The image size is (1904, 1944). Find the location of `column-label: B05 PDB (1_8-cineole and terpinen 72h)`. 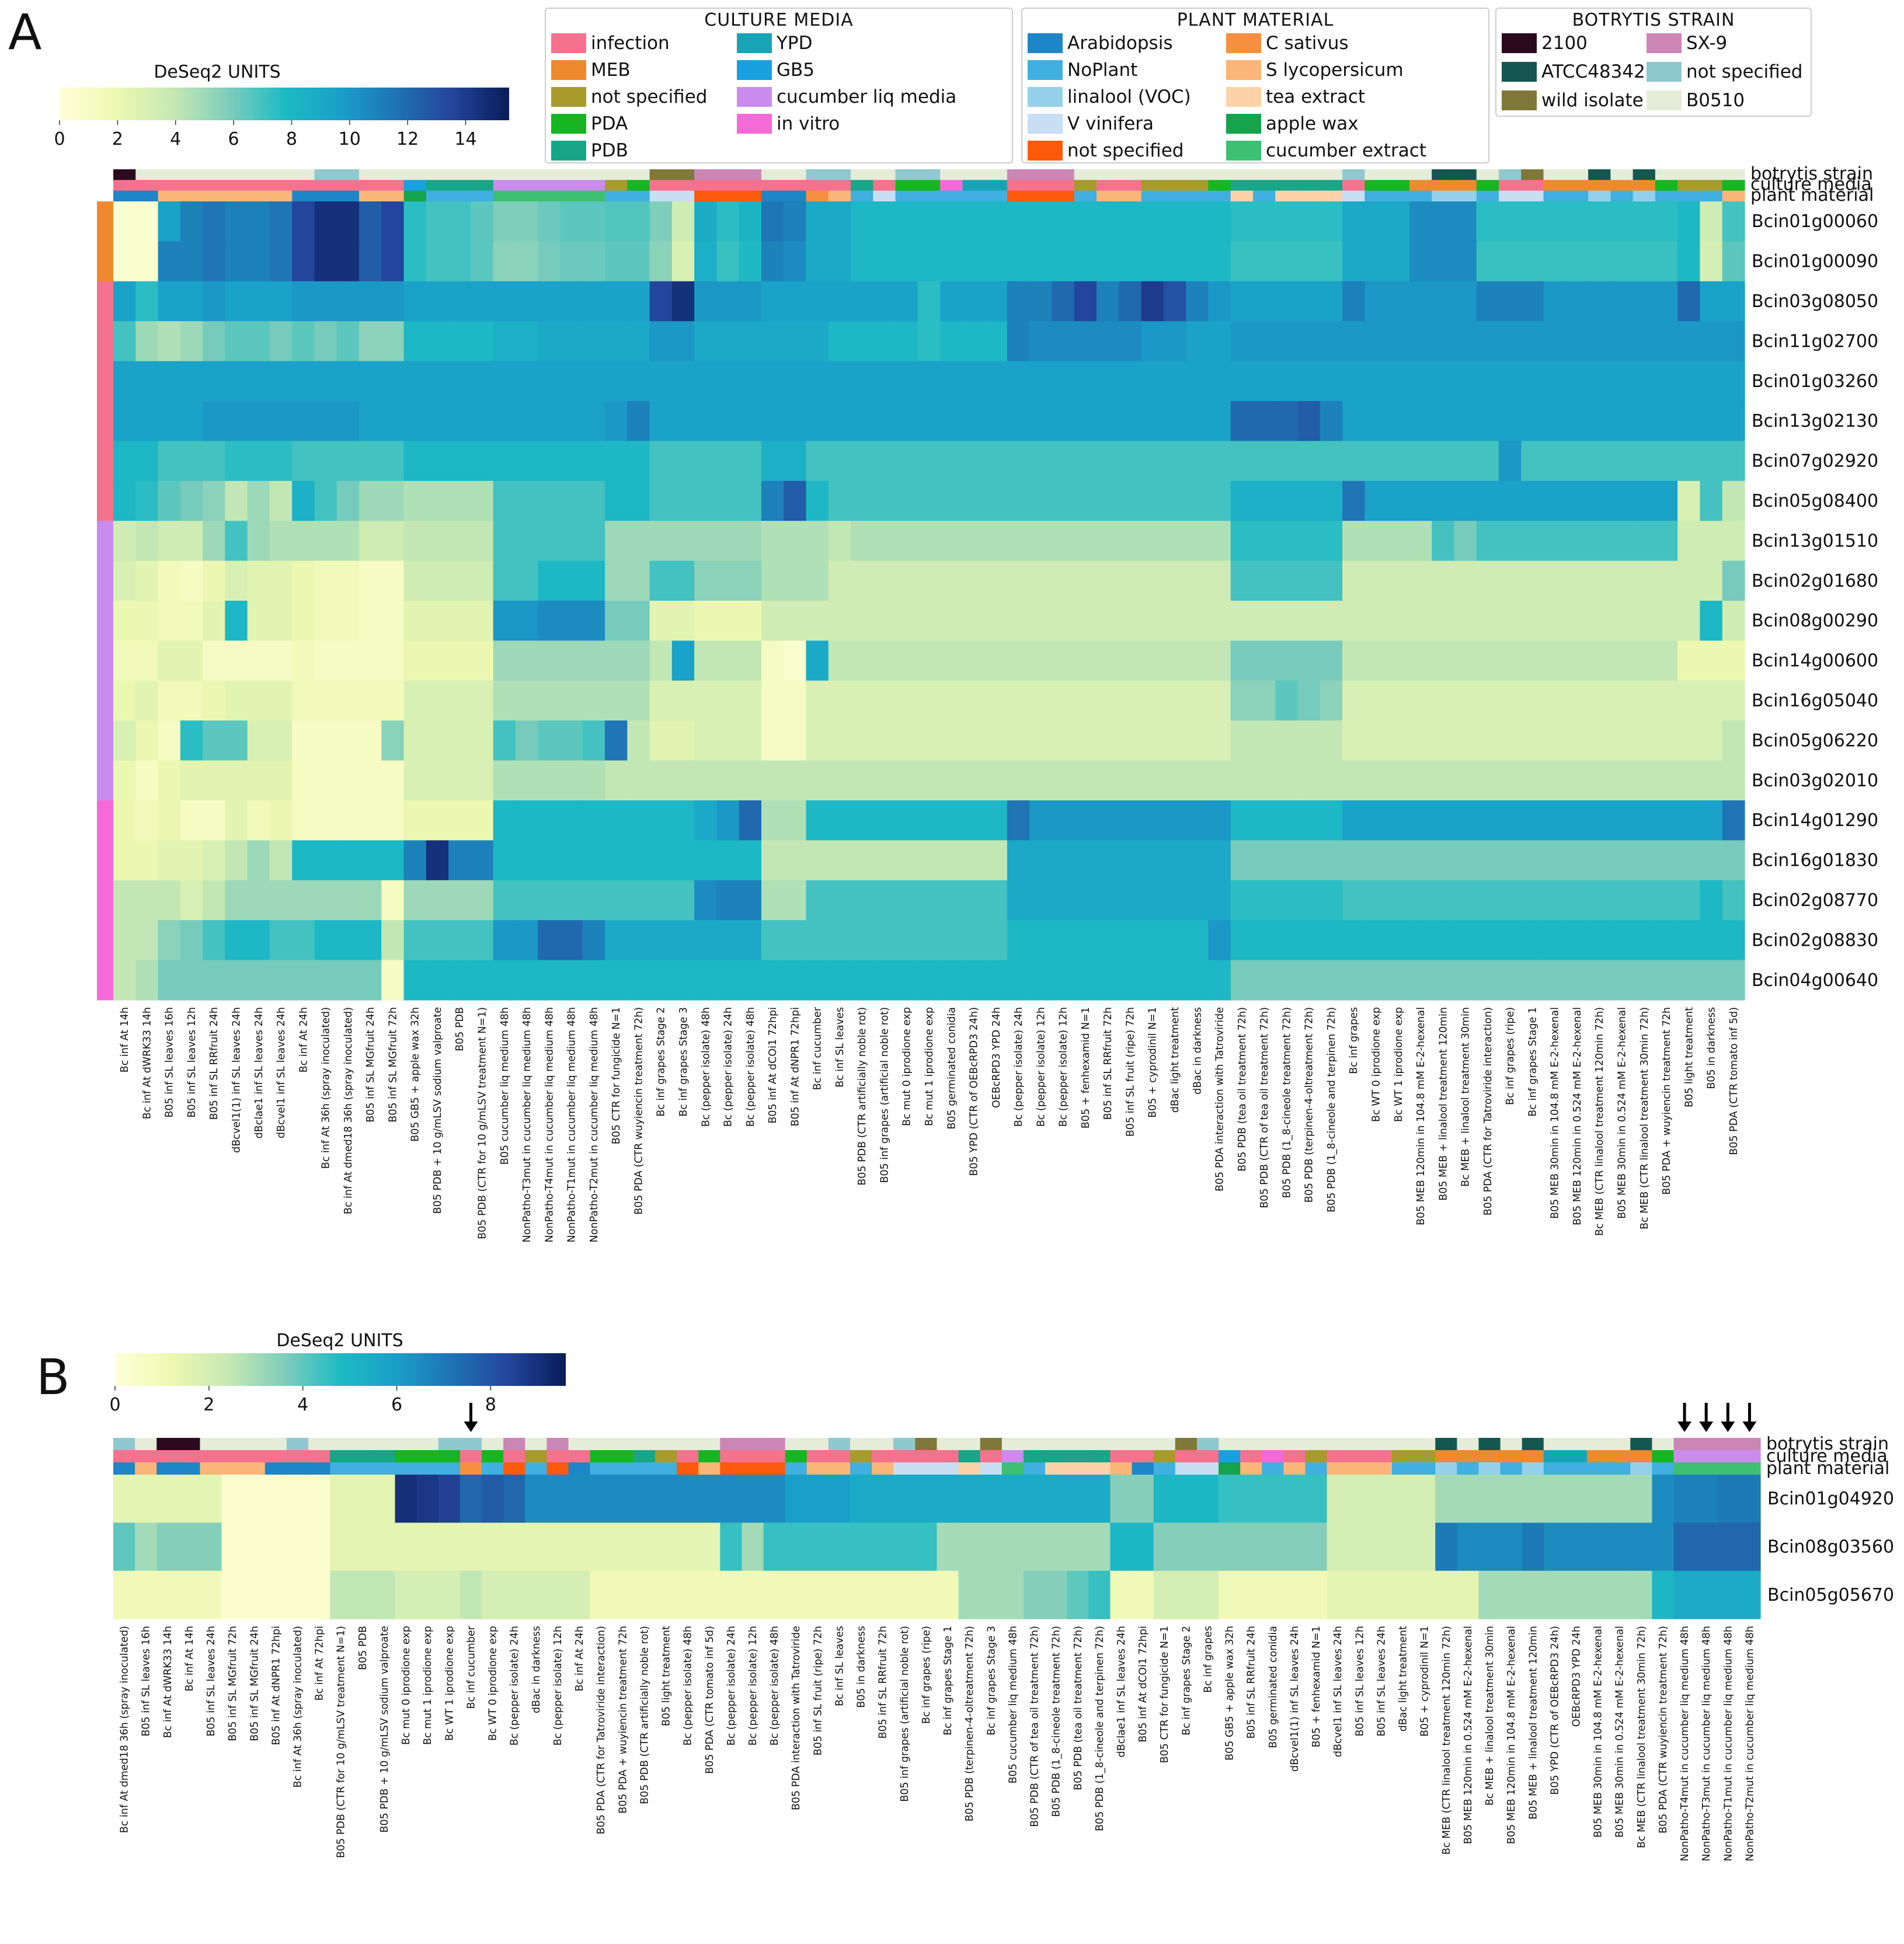

column-label: B05 PDB (1_8-cineole and terpinen 72h) is located at coordinates (1332, 1110).